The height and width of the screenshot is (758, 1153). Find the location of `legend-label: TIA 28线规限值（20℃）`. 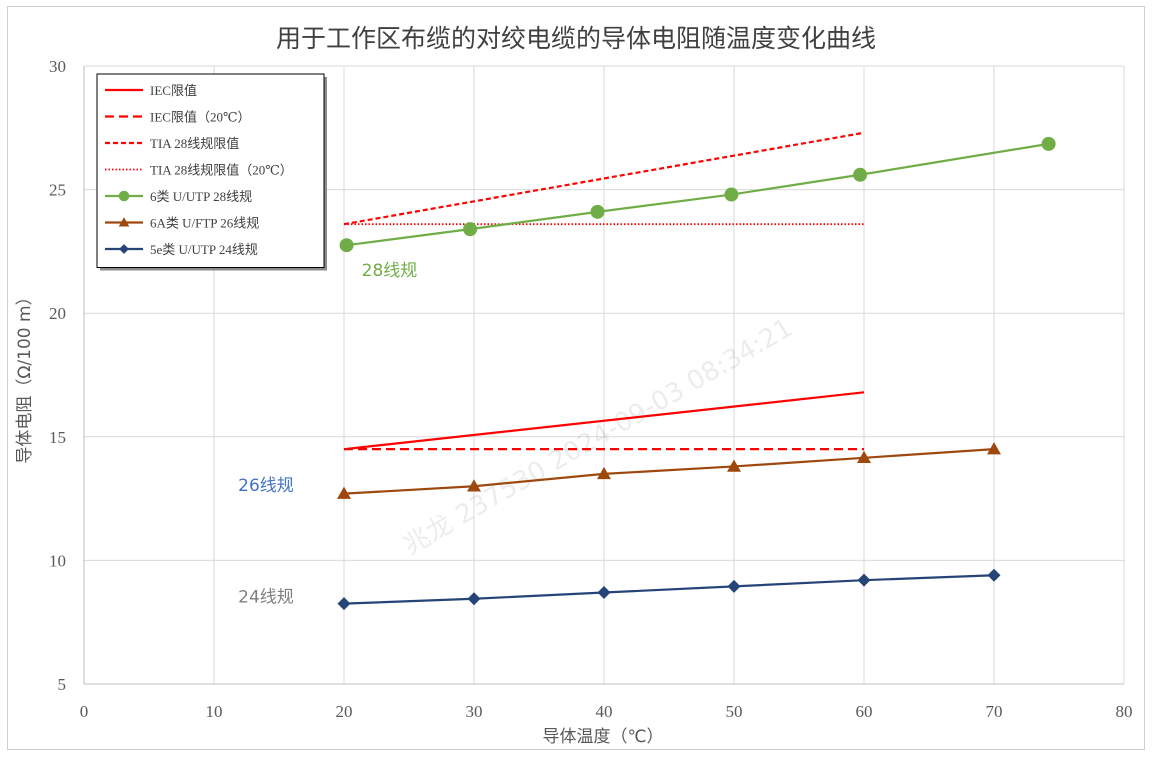

legend-label: TIA 28线规限值（20℃） is located at coordinates (221, 170).